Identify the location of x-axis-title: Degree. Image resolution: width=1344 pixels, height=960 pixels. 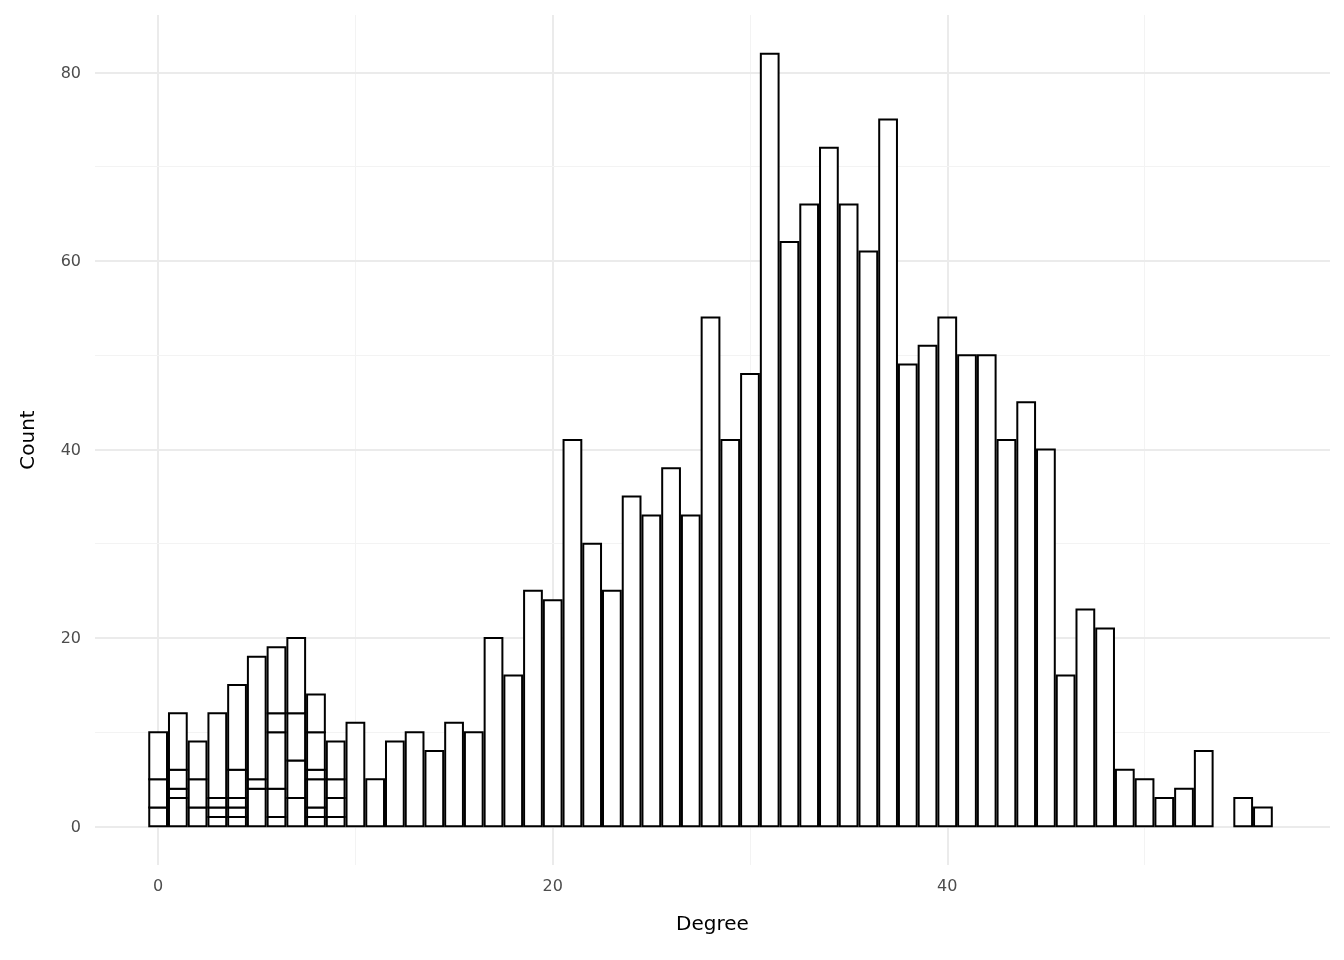
(712, 923).